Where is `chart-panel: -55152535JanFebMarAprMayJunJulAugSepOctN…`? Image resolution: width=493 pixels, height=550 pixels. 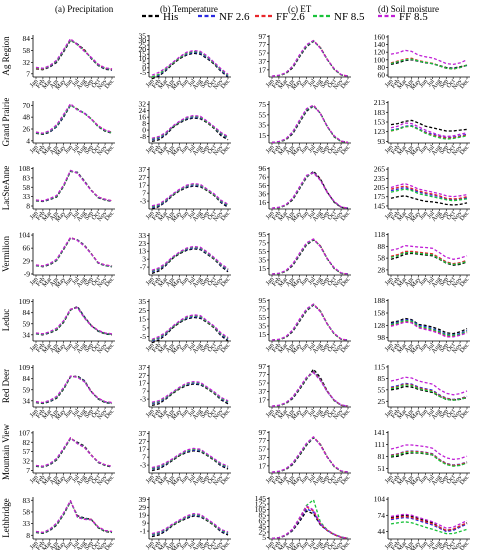
chart-panel: -55152535JanFebMarAprMayJunJulAugSepOctN… is located at coordinates (185, 326).